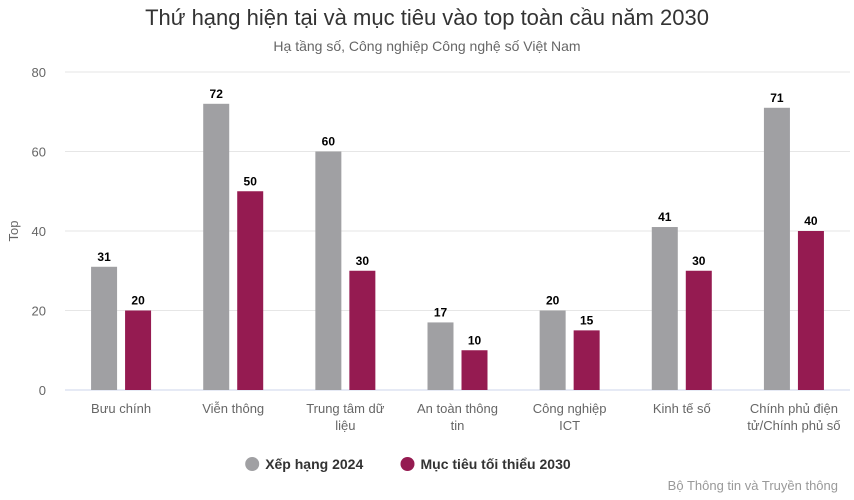 Image resolution: width=854 pixels, height=500 pixels. I want to click on x-tick-label: tin, so click(458, 425).